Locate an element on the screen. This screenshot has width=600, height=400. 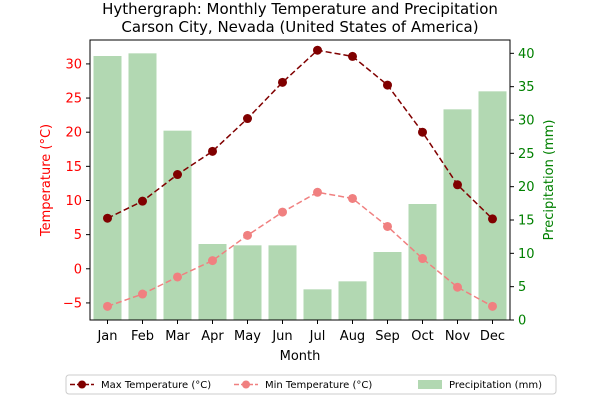
x-tick-label-jan: Jan is located at coordinates (106, 336).